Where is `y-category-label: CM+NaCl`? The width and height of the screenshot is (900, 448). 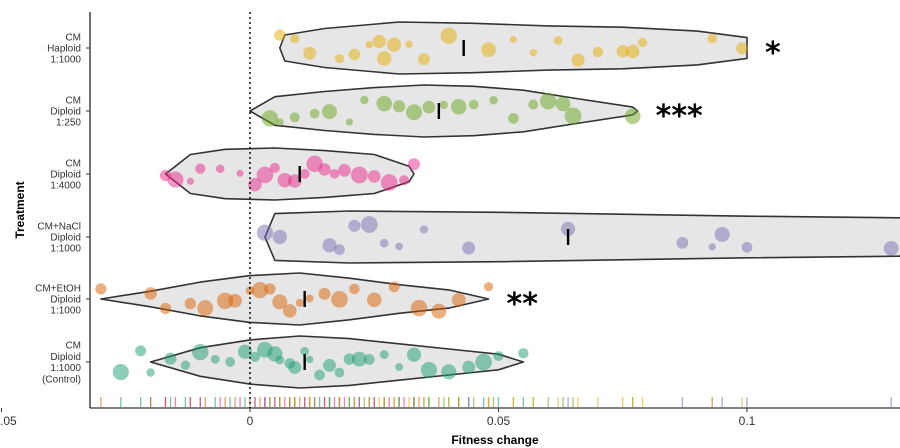 y-category-label: CM+NaCl is located at coordinates (59, 226).